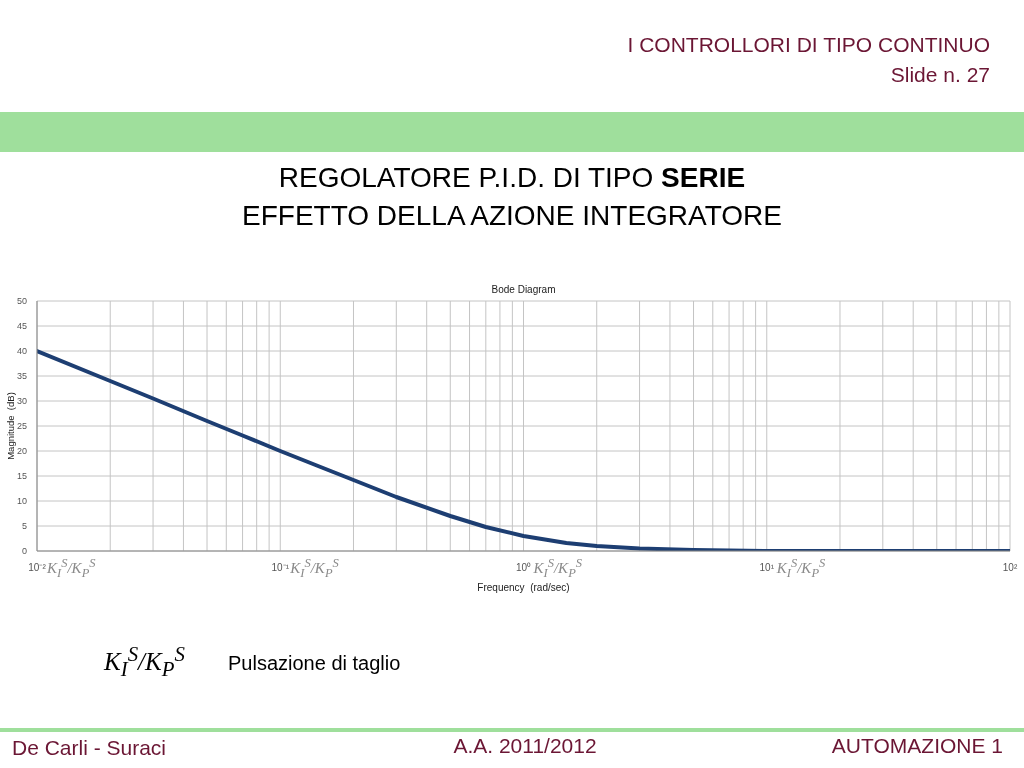 The height and width of the screenshot is (768, 1024). Describe the element at coordinates (808, 45) in the screenshot. I see `text: I CONTROLLORI DI TIPO CONTINUO` at that location.